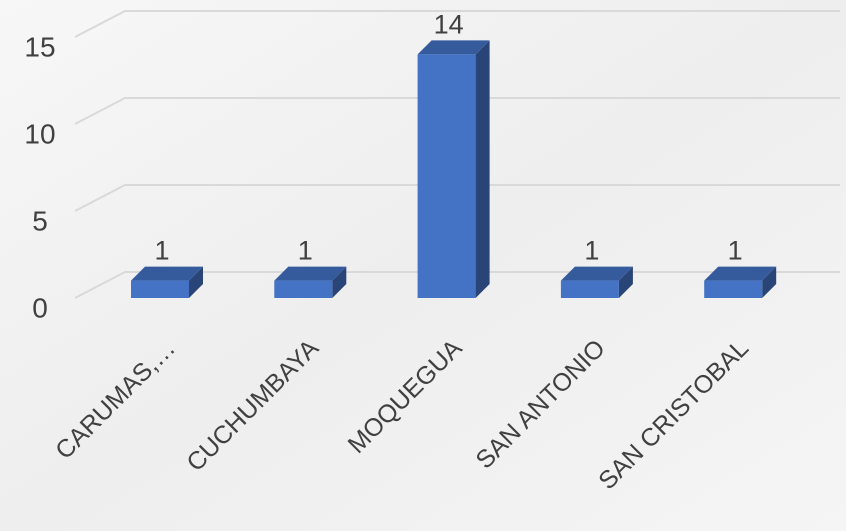 Image resolution: width=846 pixels, height=531 pixels. Describe the element at coordinates (40, 307) in the screenshot. I see `y-tick-label: 0` at that location.